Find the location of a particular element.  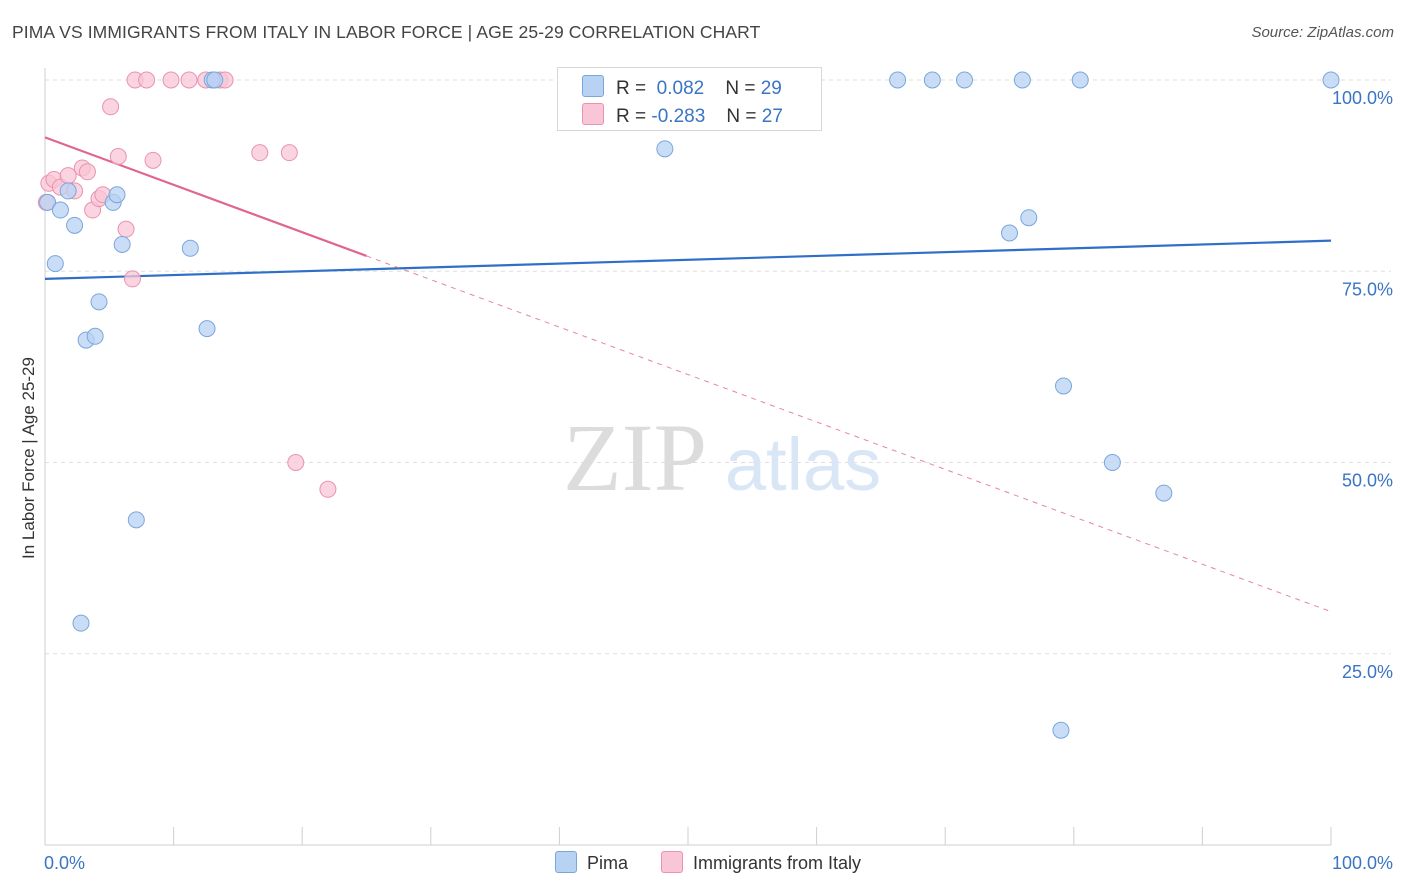

watermark-zip: ZIP is located at coordinates (635, 457).